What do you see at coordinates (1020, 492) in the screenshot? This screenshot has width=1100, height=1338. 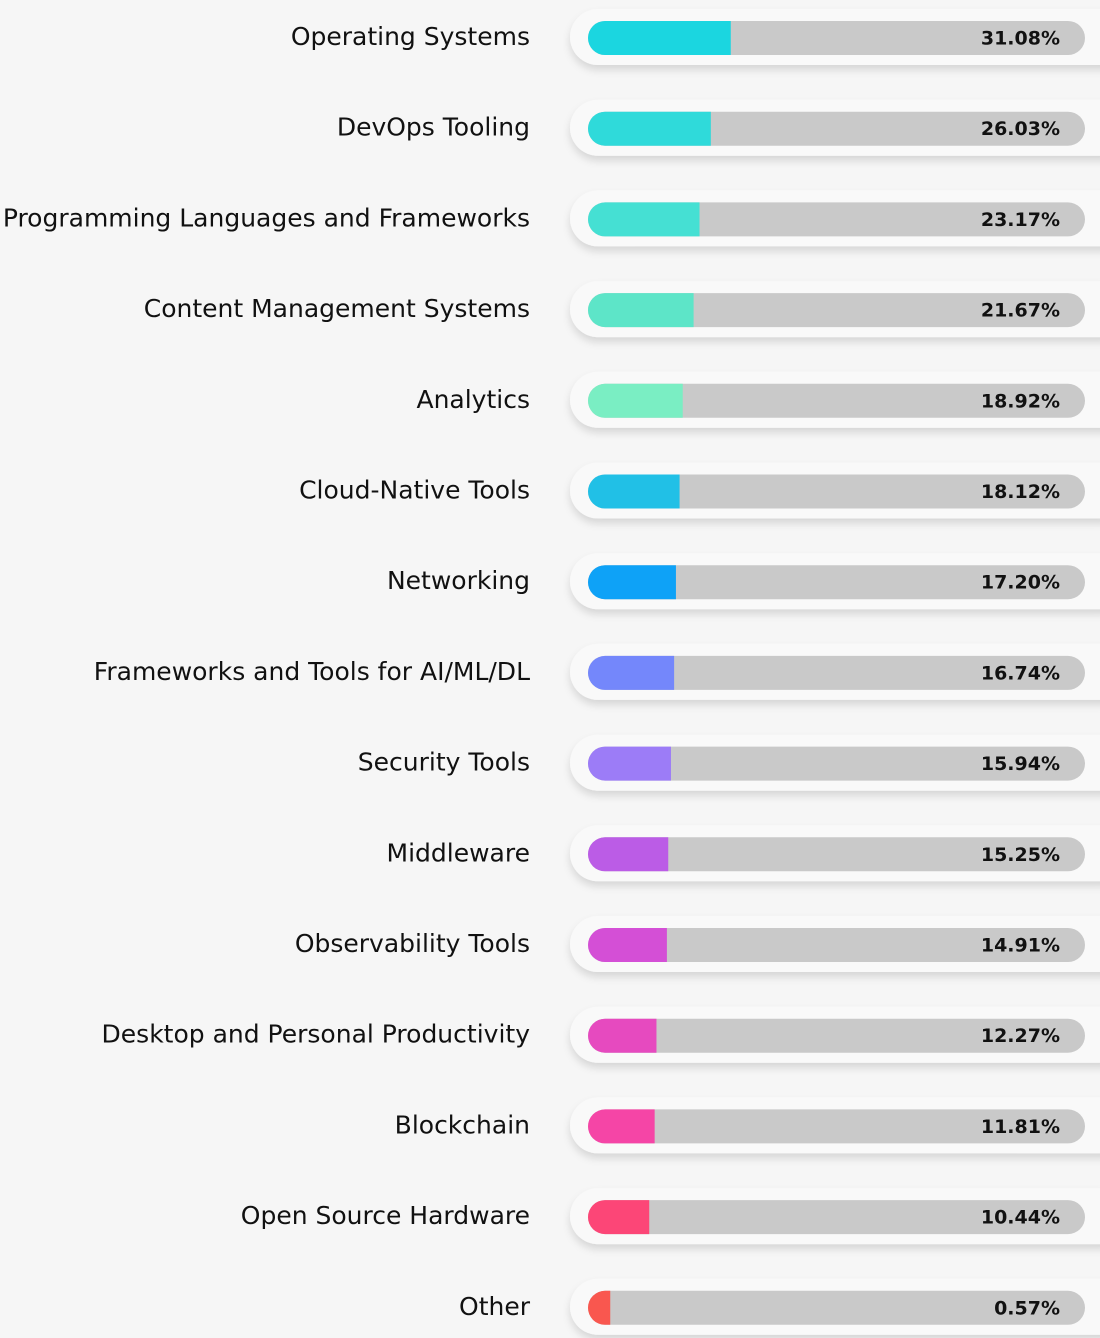 I see `value-label: 18.12%` at bounding box center [1020, 492].